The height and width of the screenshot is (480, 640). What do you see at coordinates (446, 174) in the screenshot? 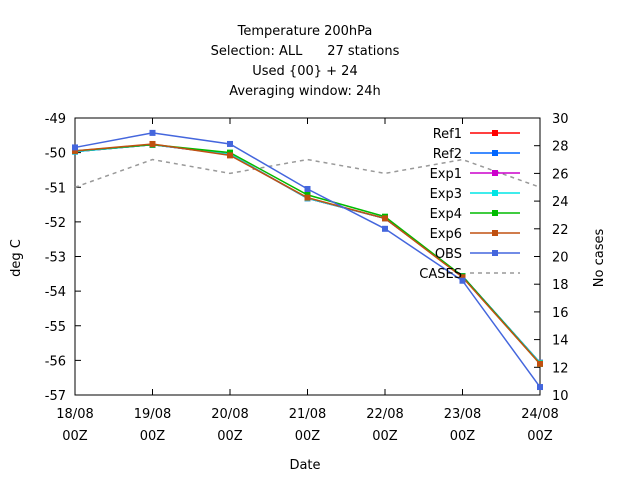
I see `legend-label: Exp1` at bounding box center [446, 174].